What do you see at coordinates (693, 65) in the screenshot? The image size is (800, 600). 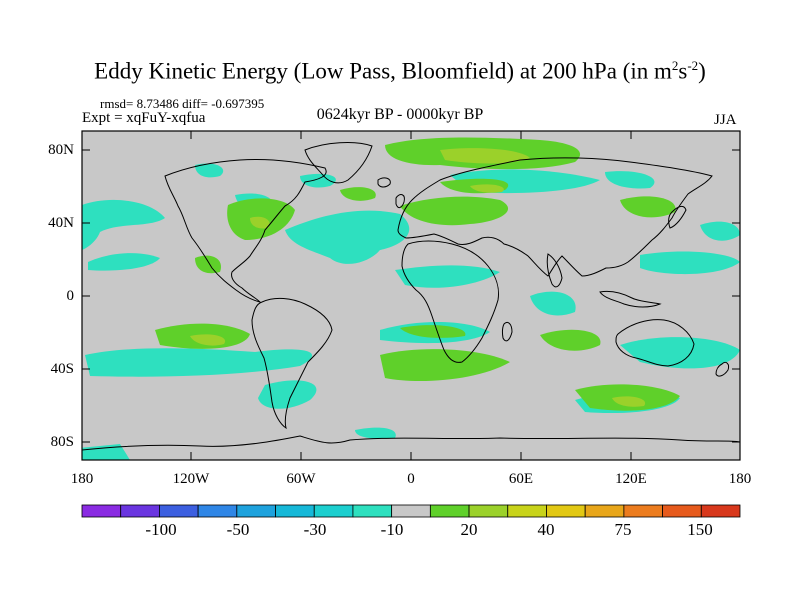 I see `title-unit-sup2: -2` at bounding box center [693, 65].